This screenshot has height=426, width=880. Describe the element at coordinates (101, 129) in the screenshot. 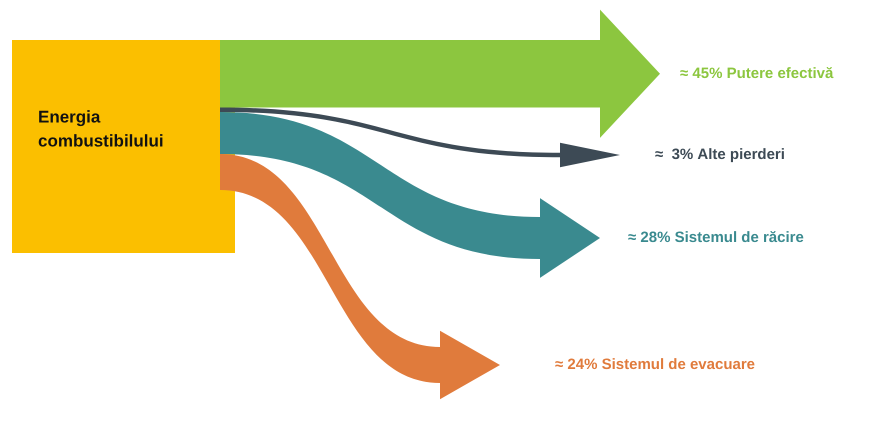

I see `text: Energia combustibilului` at that location.